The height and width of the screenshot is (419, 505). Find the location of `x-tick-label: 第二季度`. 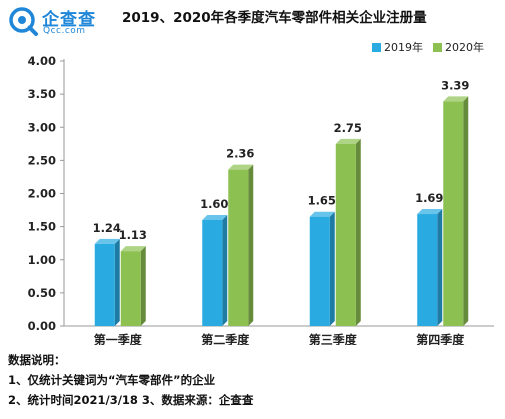

x-tick-label: 第二季度 is located at coordinates (225, 338).